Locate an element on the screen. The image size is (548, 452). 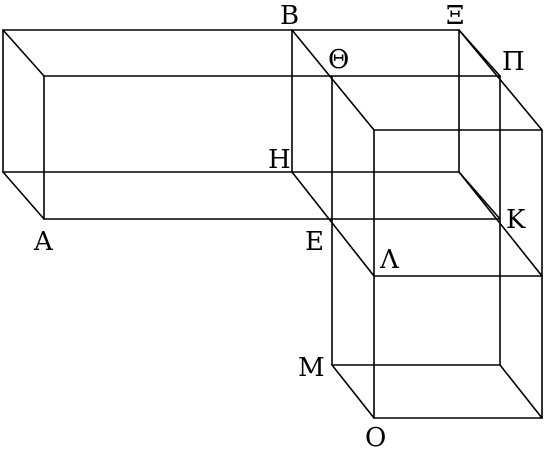
label-Theta: Θ is located at coordinates (338, 60).